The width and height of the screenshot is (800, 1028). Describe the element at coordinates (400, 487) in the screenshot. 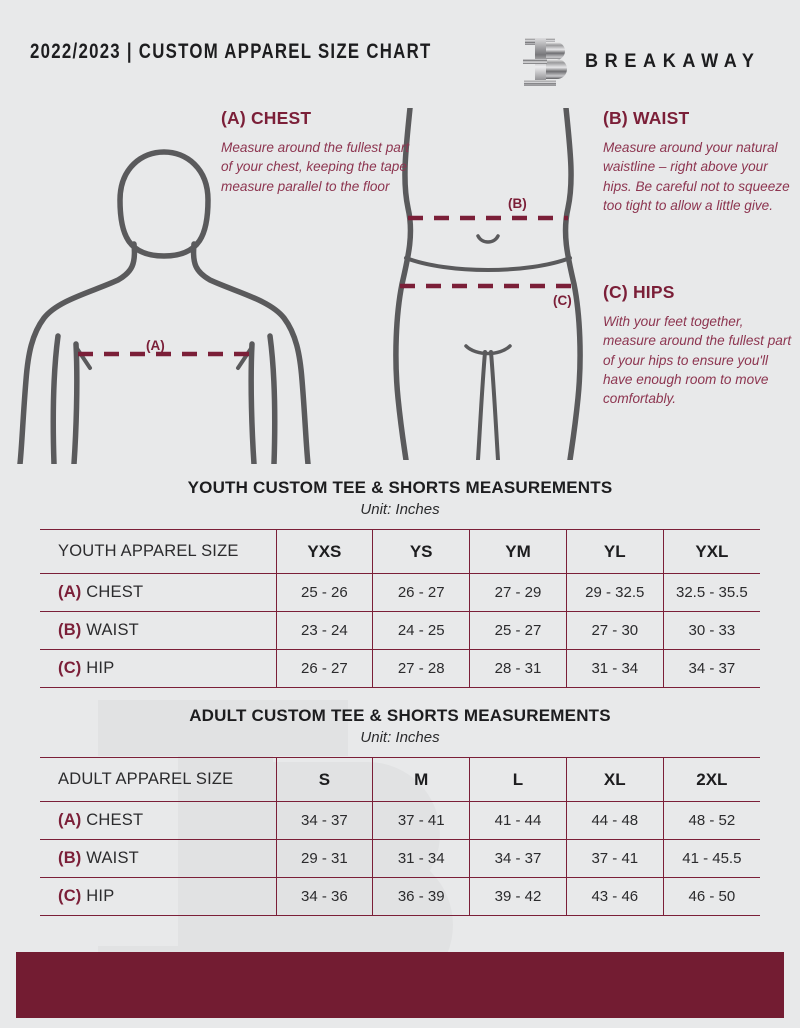

I see `youth-table-title: YOUTH CUSTOM TEE & SHORTS MEASUREMENTS` at that location.